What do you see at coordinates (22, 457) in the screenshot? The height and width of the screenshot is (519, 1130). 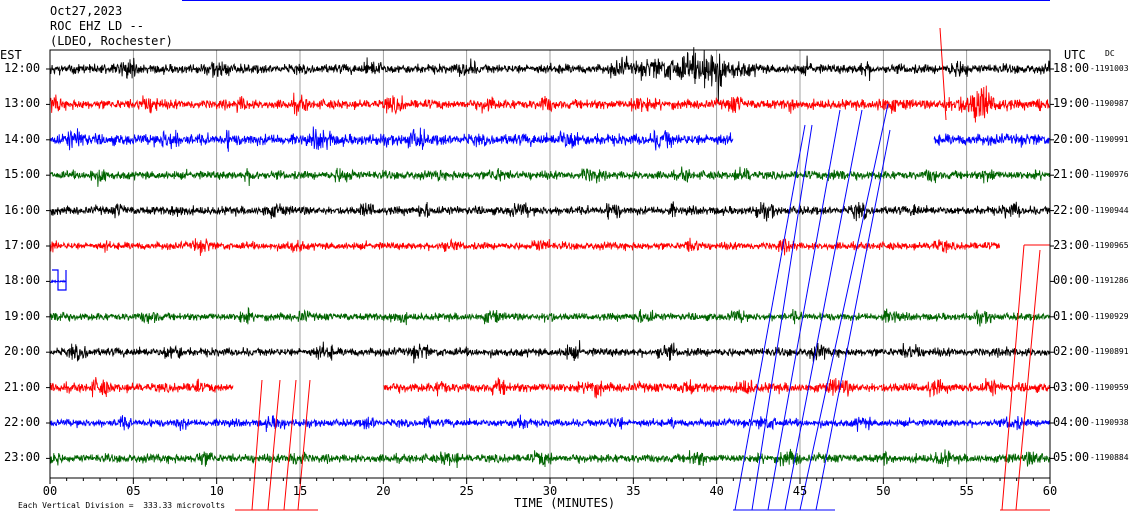 I see `est-hour-label: 23:00` at bounding box center [22, 457].